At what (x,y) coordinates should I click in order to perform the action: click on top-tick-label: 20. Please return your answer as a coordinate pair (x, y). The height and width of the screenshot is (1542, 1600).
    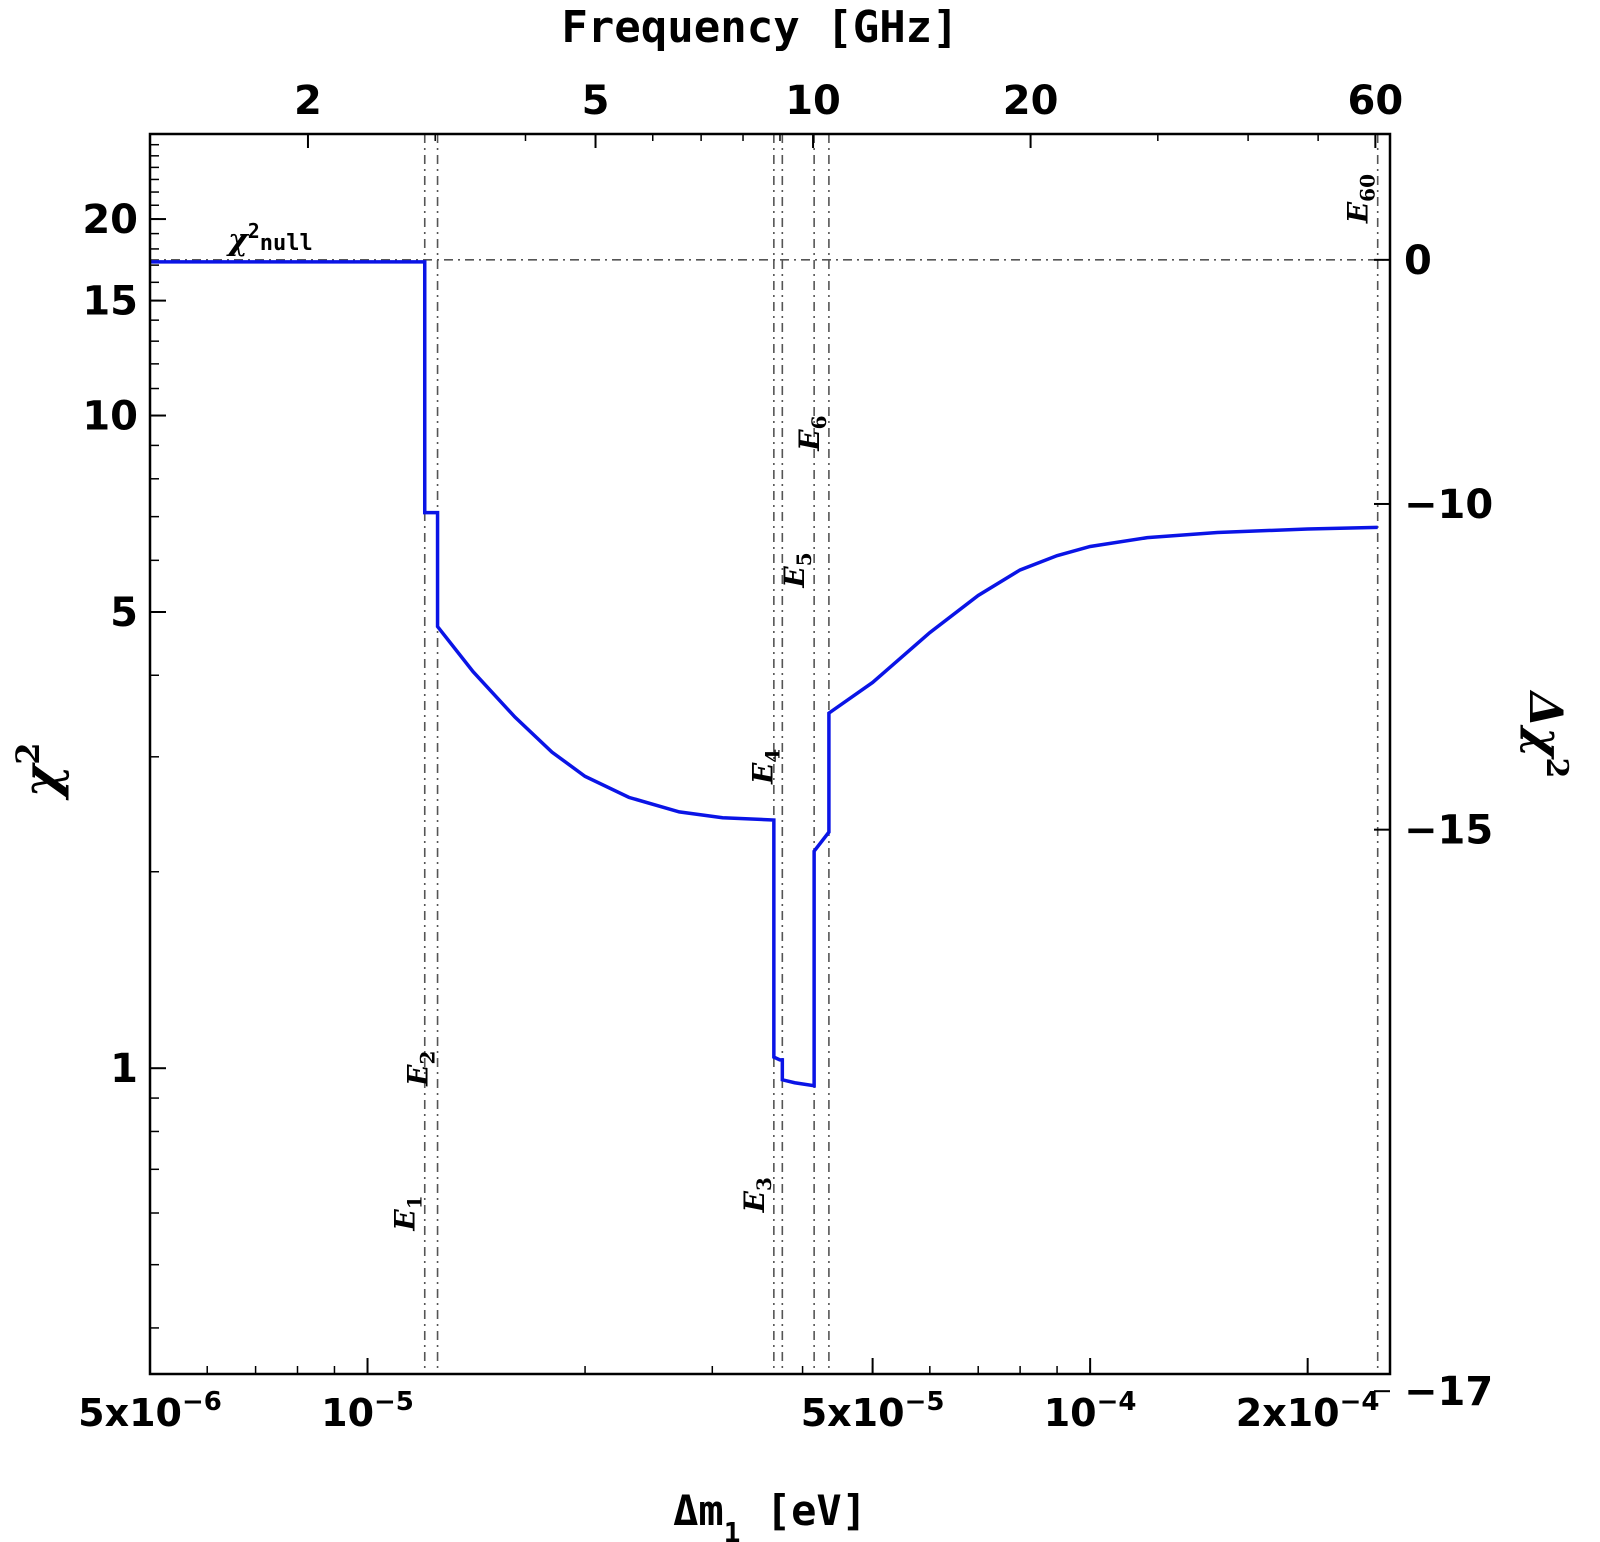
    Looking at the image, I should click on (1031, 101).